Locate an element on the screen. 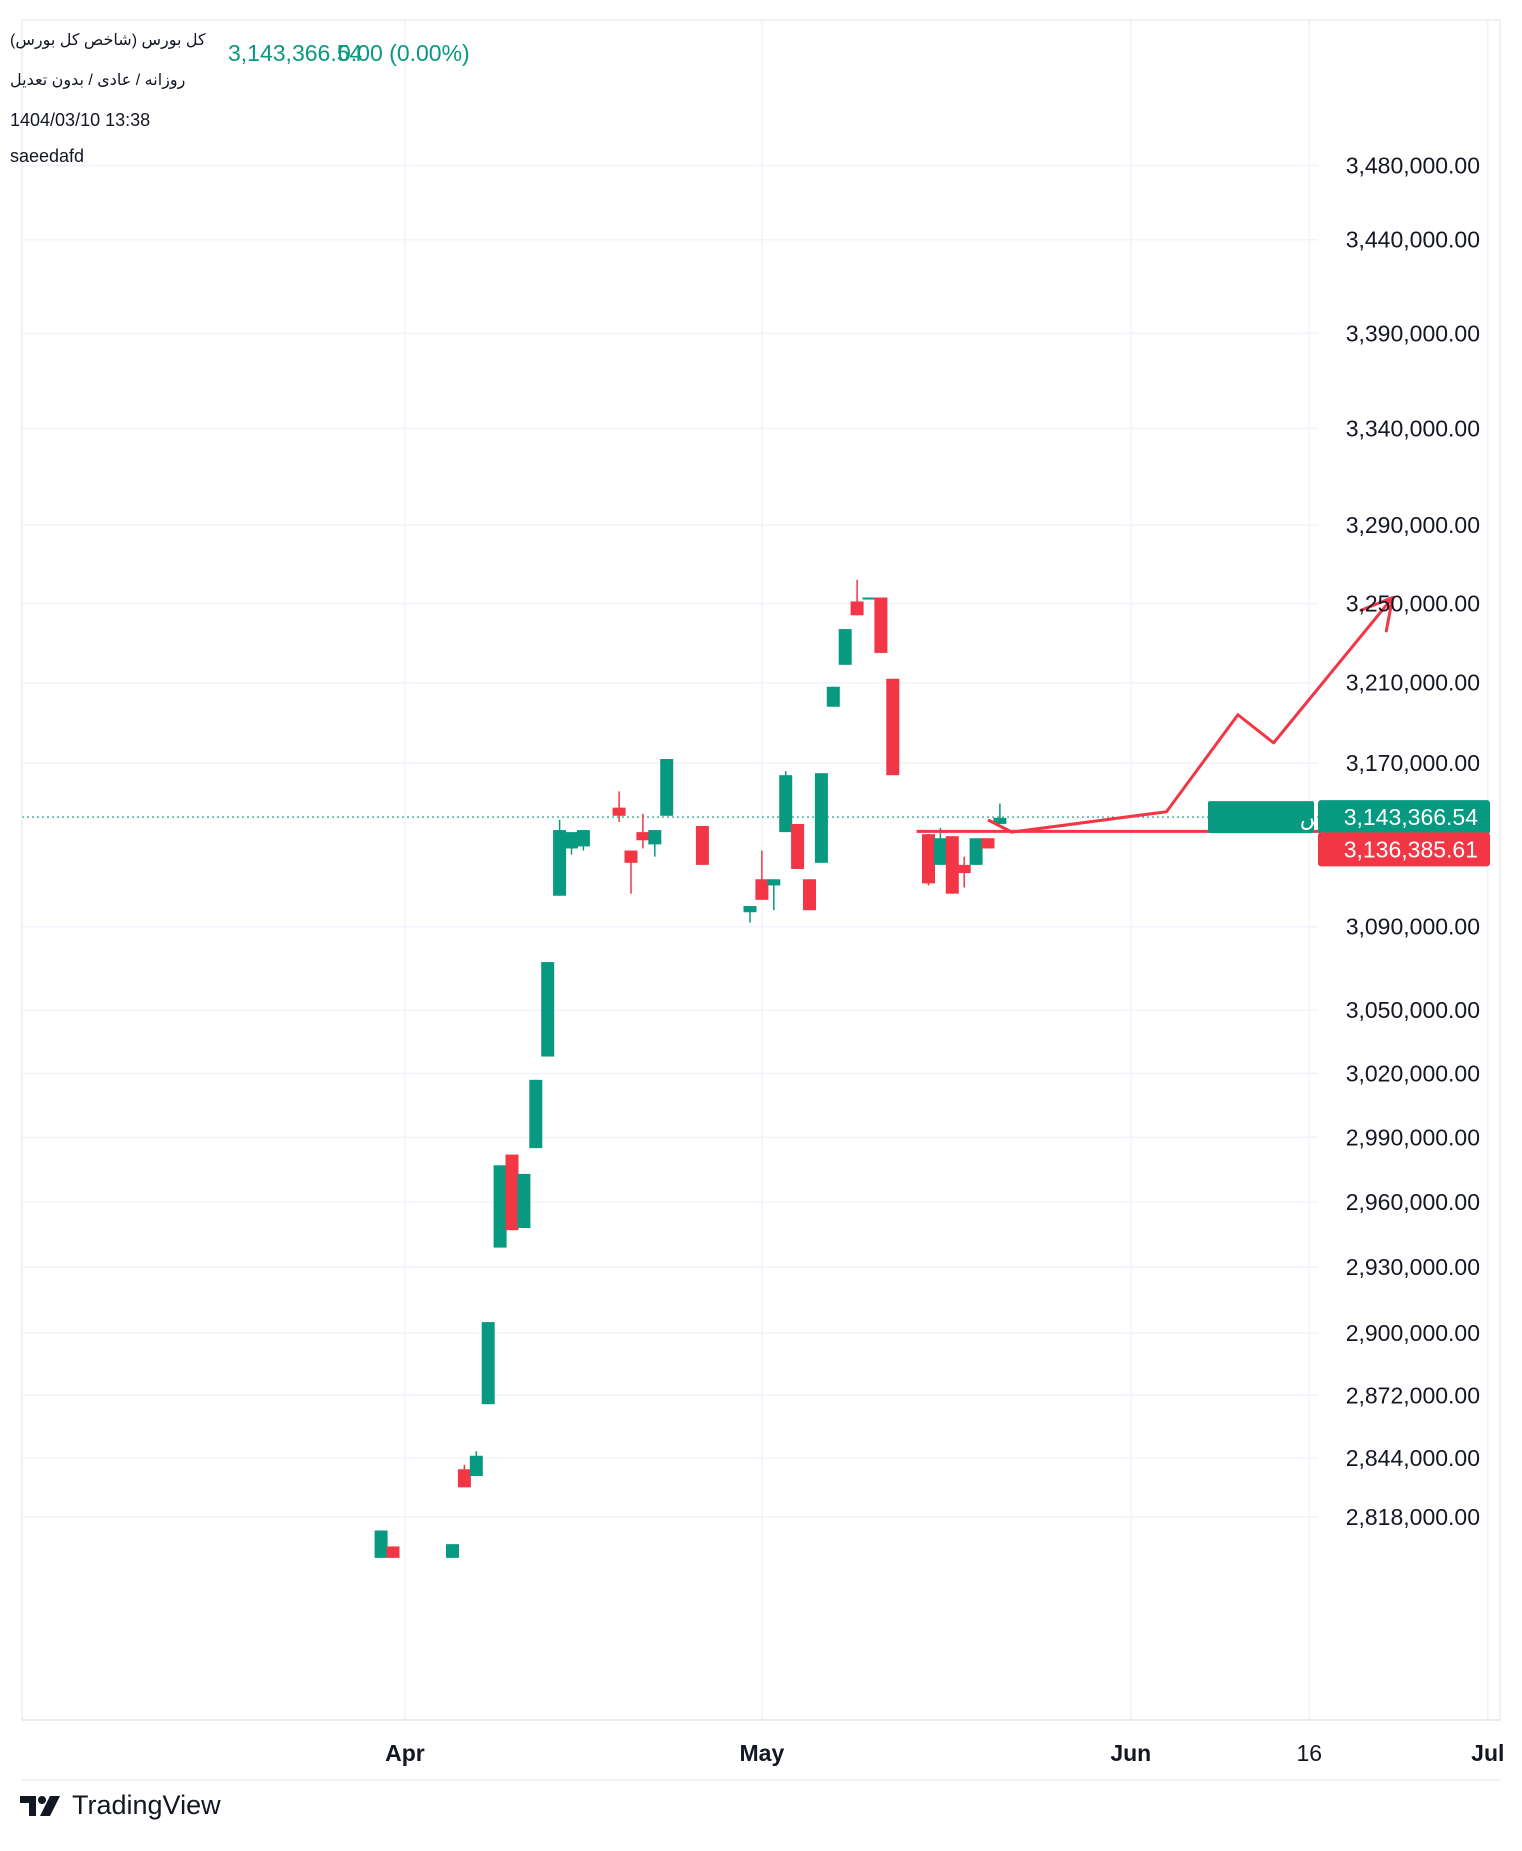 The height and width of the screenshot is (1851, 1522). tradingview-brand: TradingView is located at coordinates (120, 1805).